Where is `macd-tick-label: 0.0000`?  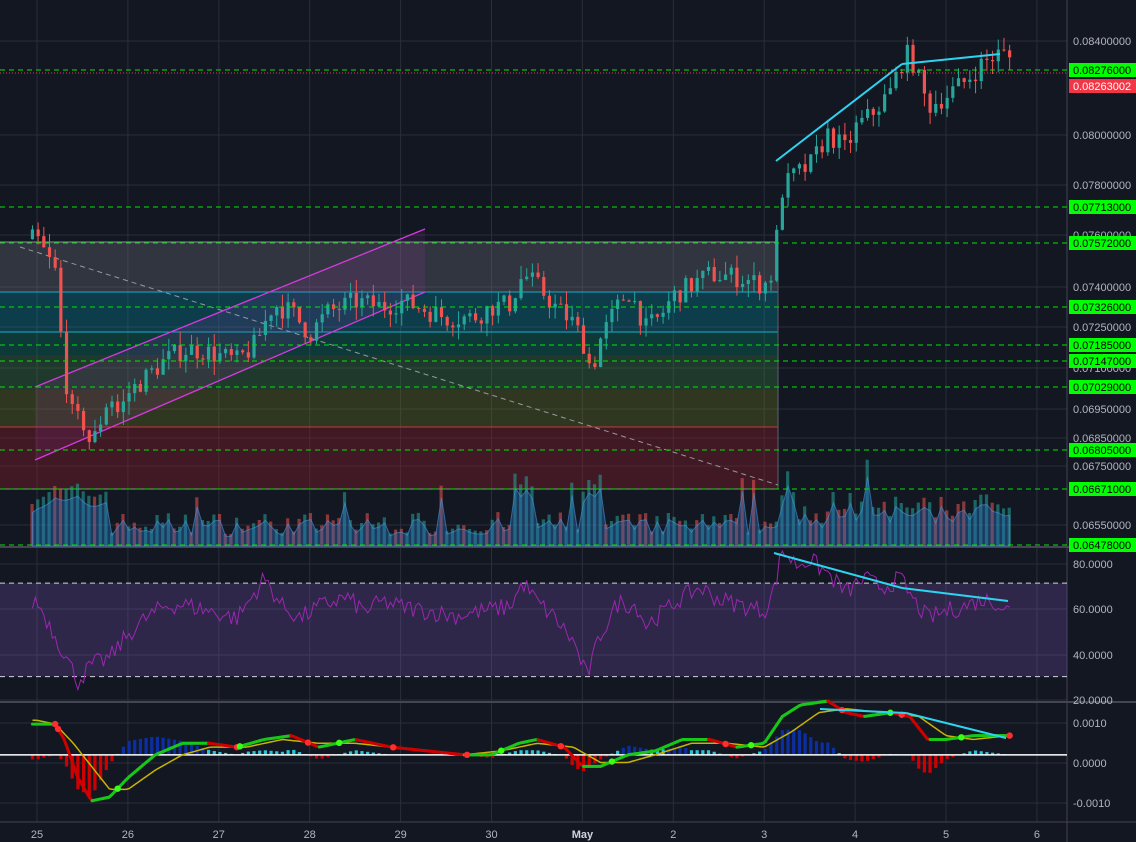 macd-tick-label: 0.0000 is located at coordinates (1090, 764).